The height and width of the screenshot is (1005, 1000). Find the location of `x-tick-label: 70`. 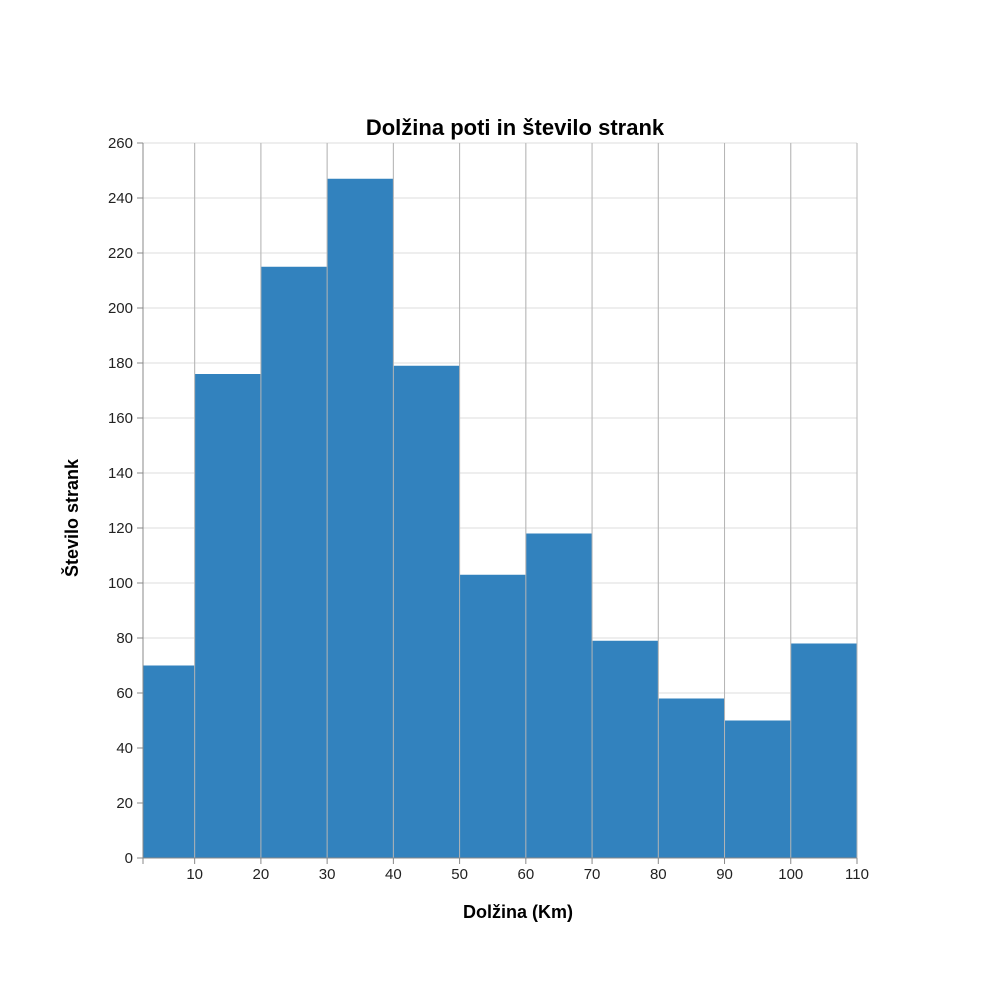

x-tick-label: 70 is located at coordinates (592, 874).